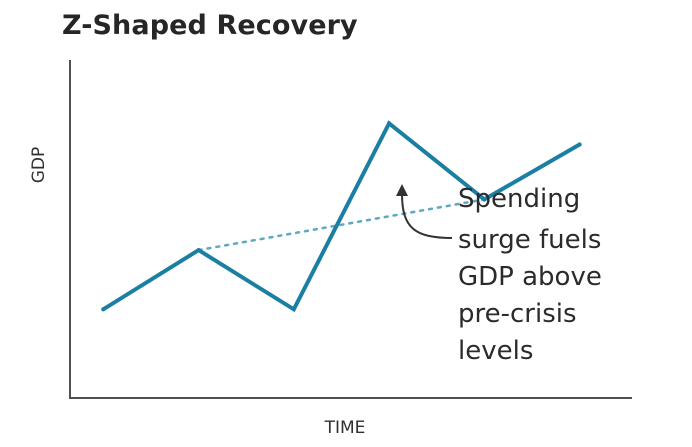 The height and width of the screenshot is (447, 692). What do you see at coordinates (39, 165) in the screenshot?
I see `y-axis-label: GDP` at bounding box center [39, 165].